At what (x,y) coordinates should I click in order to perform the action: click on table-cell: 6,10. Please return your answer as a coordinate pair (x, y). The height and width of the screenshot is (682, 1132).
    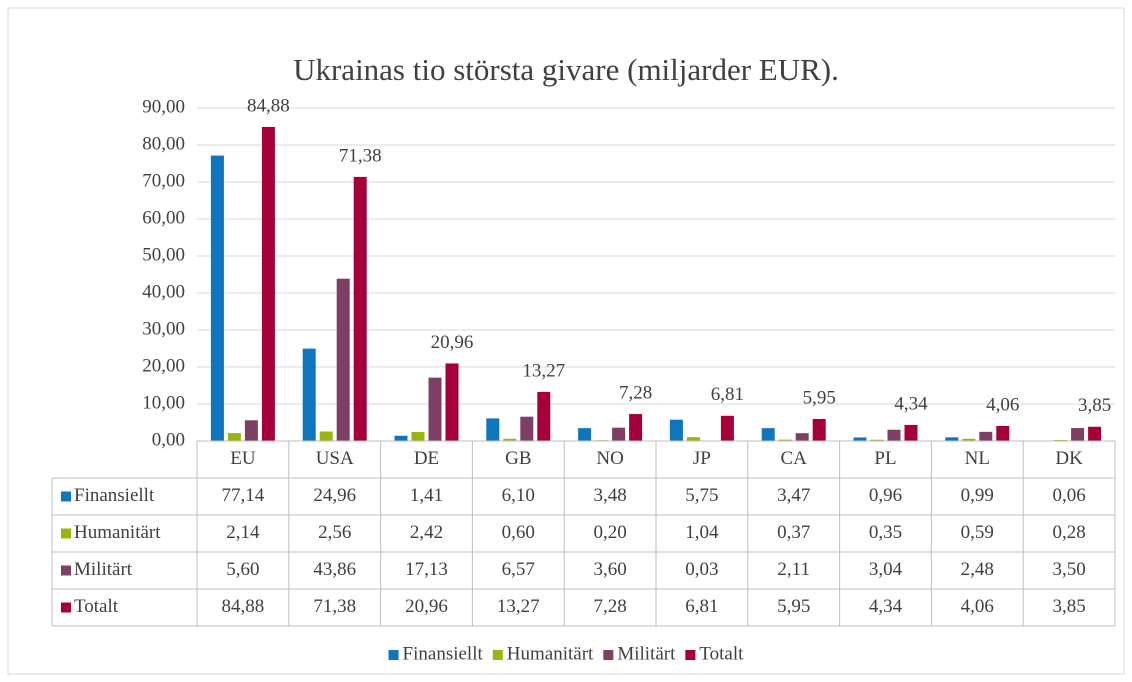
    Looking at the image, I should click on (518, 495).